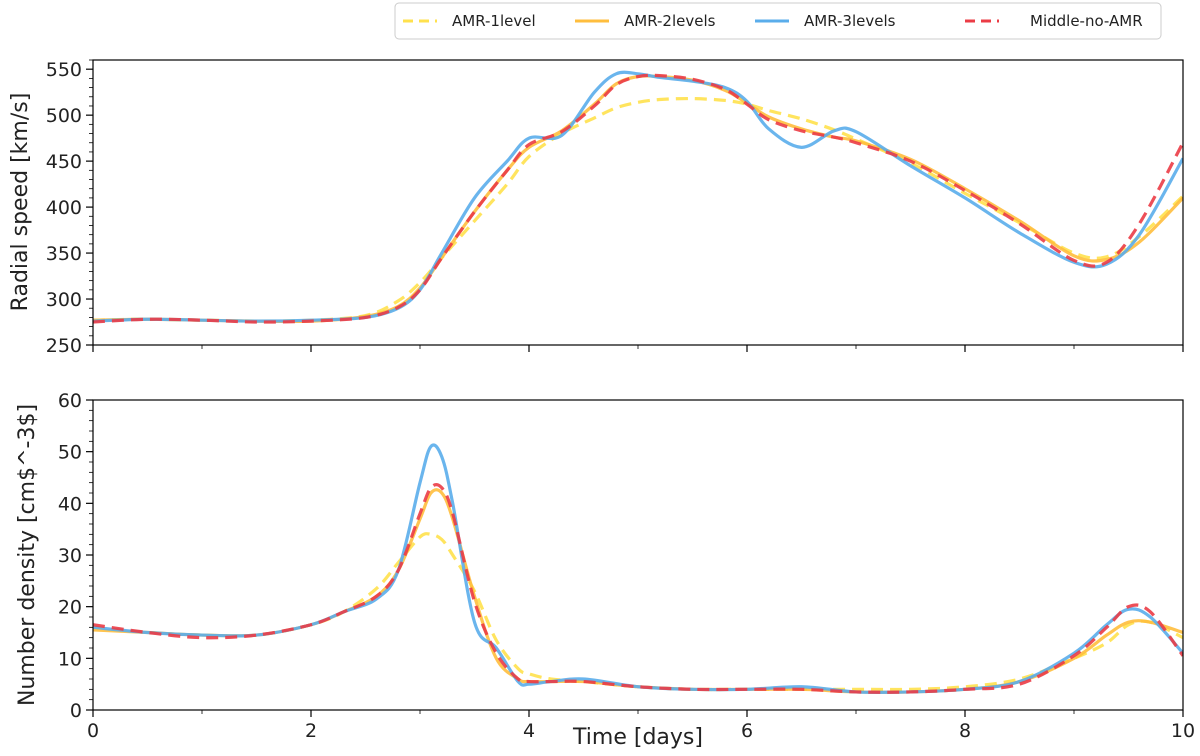  What do you see at coordinates (70, 504) in the screenshot?
I see `bottom-ytick-label: 40` at bounding box center [70, 504].